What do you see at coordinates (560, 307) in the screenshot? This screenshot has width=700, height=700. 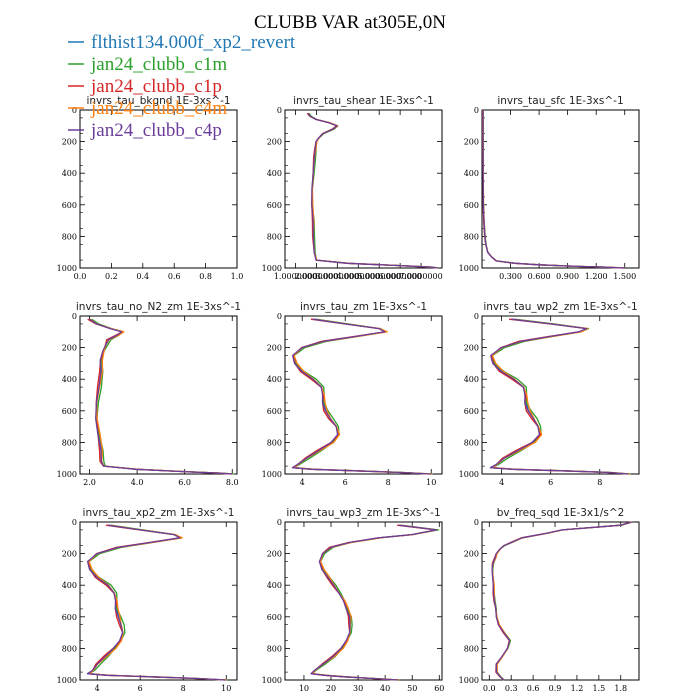 I see `panel-title: invrs_tau_wp2_zm 1E-3xs^-1` at bounding box center [560, 307].